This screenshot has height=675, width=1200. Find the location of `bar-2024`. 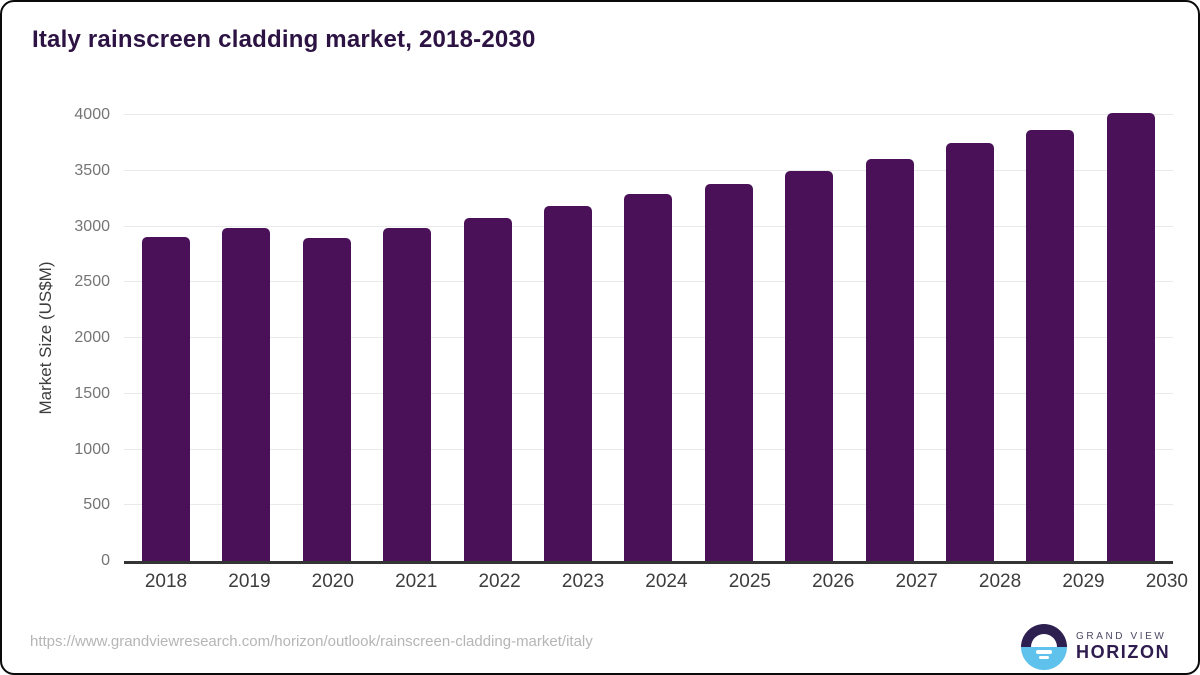

bar-2024 is located at coordinates (648, 377).